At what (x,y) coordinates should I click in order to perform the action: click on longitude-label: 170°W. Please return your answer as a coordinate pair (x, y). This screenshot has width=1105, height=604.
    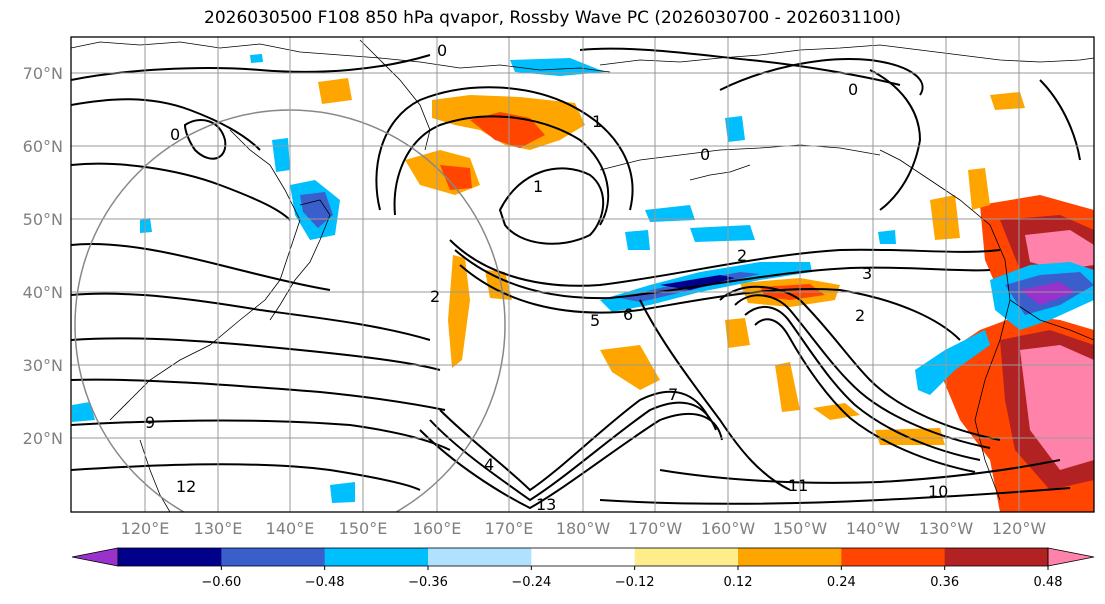
    Looking at the image, I should click on (655, 528).